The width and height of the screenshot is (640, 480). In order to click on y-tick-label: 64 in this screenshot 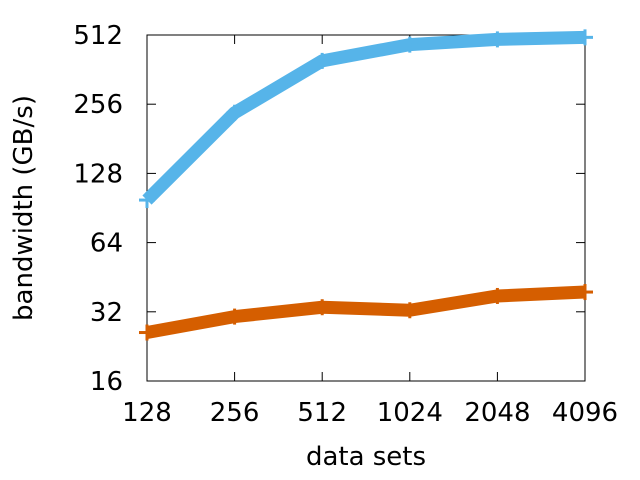, I will do `click(106, 244)`.